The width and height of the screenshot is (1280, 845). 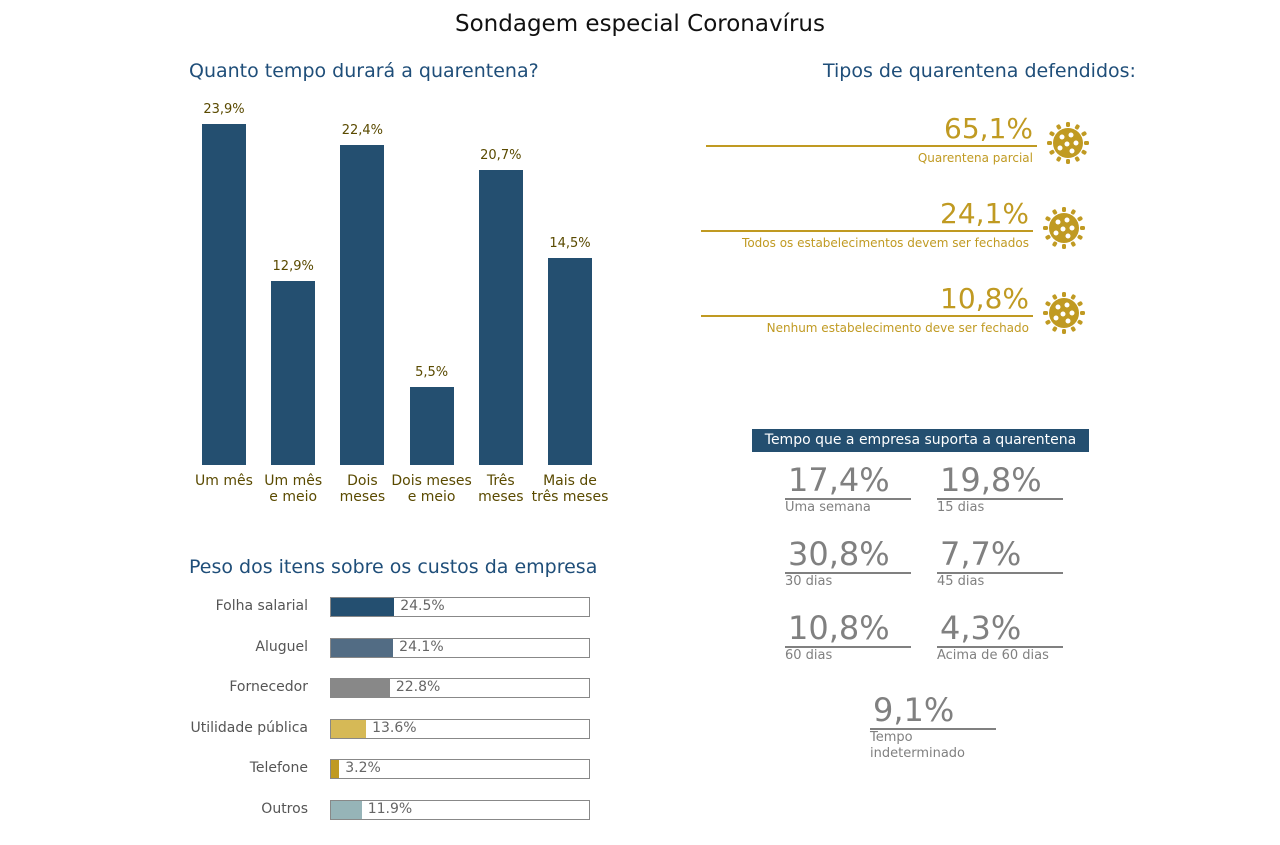 What do you see at coordinates (432, 372) in the screenshot?
I see `bar-value-label: 5,5%` at bounding box center [432, 372].